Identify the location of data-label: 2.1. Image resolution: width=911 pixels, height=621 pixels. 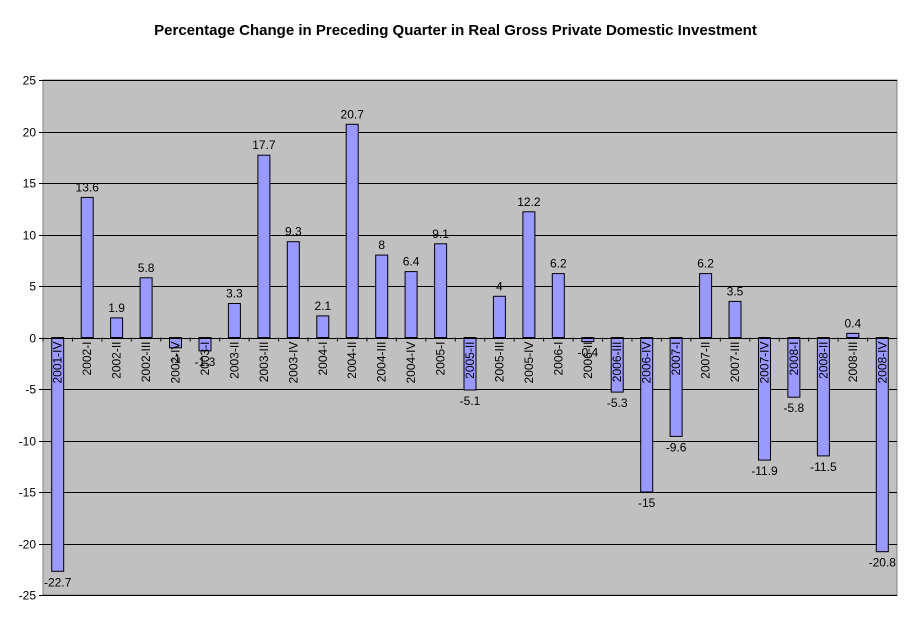
(322, 306).